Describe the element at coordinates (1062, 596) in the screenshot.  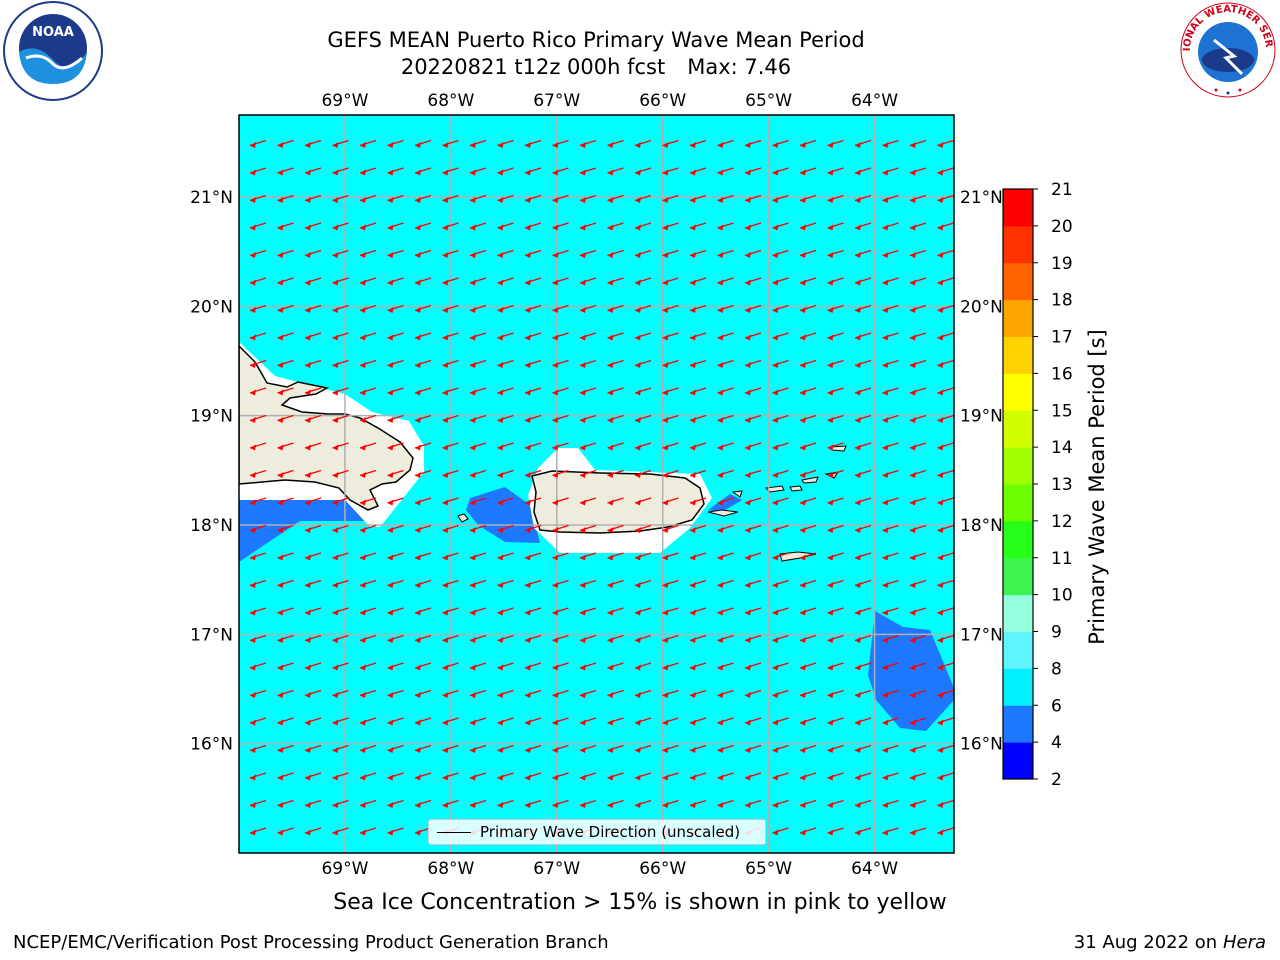
I see `colorbar-tick-label: 10` at that location.